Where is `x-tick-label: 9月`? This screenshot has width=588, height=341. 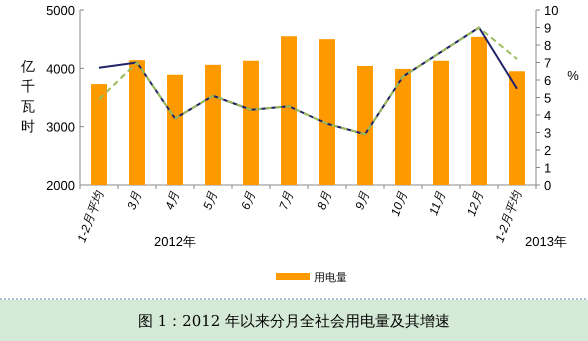
x-tick-label: 9月 is located at coordinates (362, 200).